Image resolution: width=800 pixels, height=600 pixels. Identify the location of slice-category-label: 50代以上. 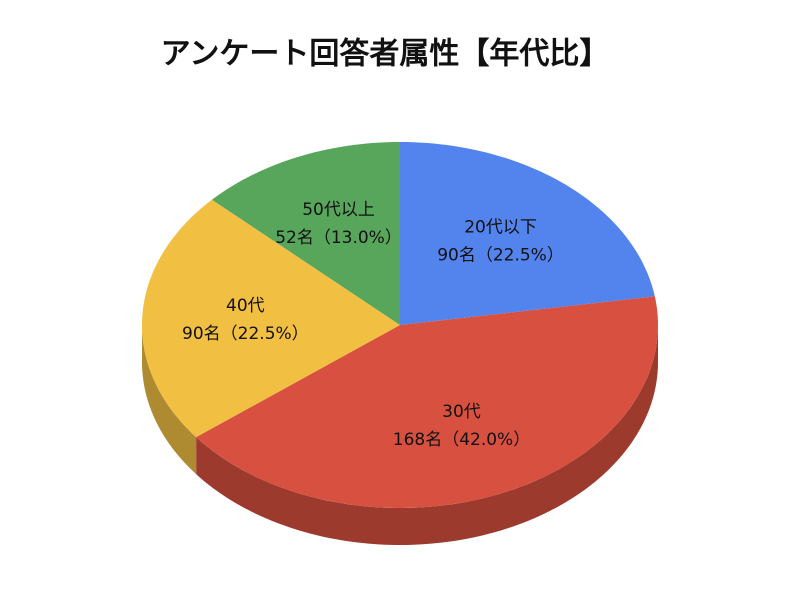
(338, 210).